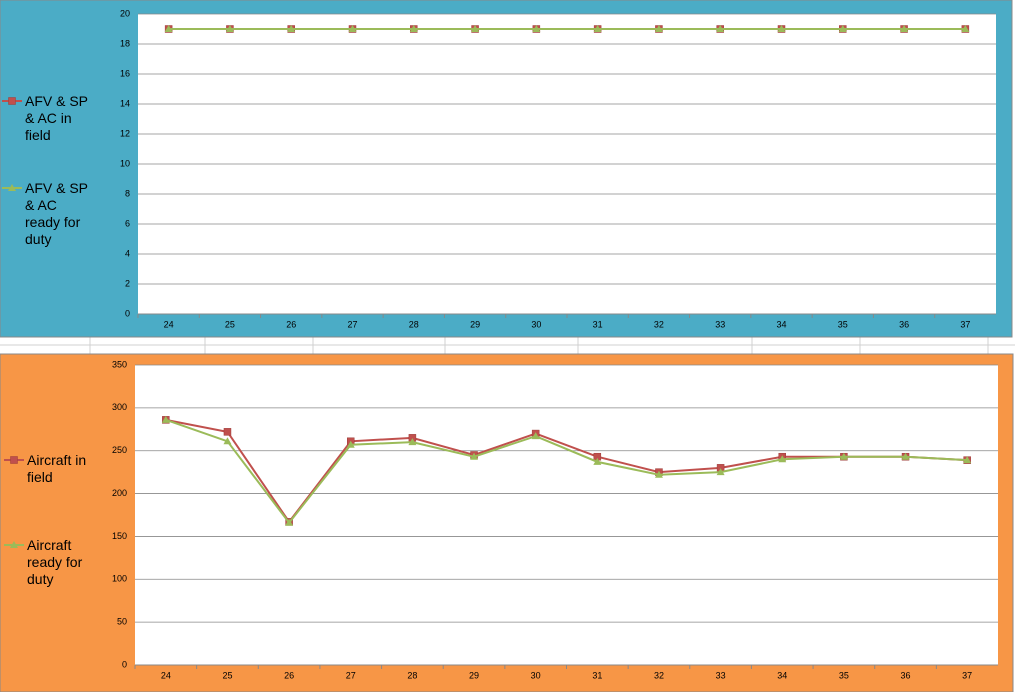 The width and height of the screenshot is (1015, 692). What do you see at coordinates (119, 536) in the screenshot?
I see `y-tick-label: 150` at bounding box center [119, 536].